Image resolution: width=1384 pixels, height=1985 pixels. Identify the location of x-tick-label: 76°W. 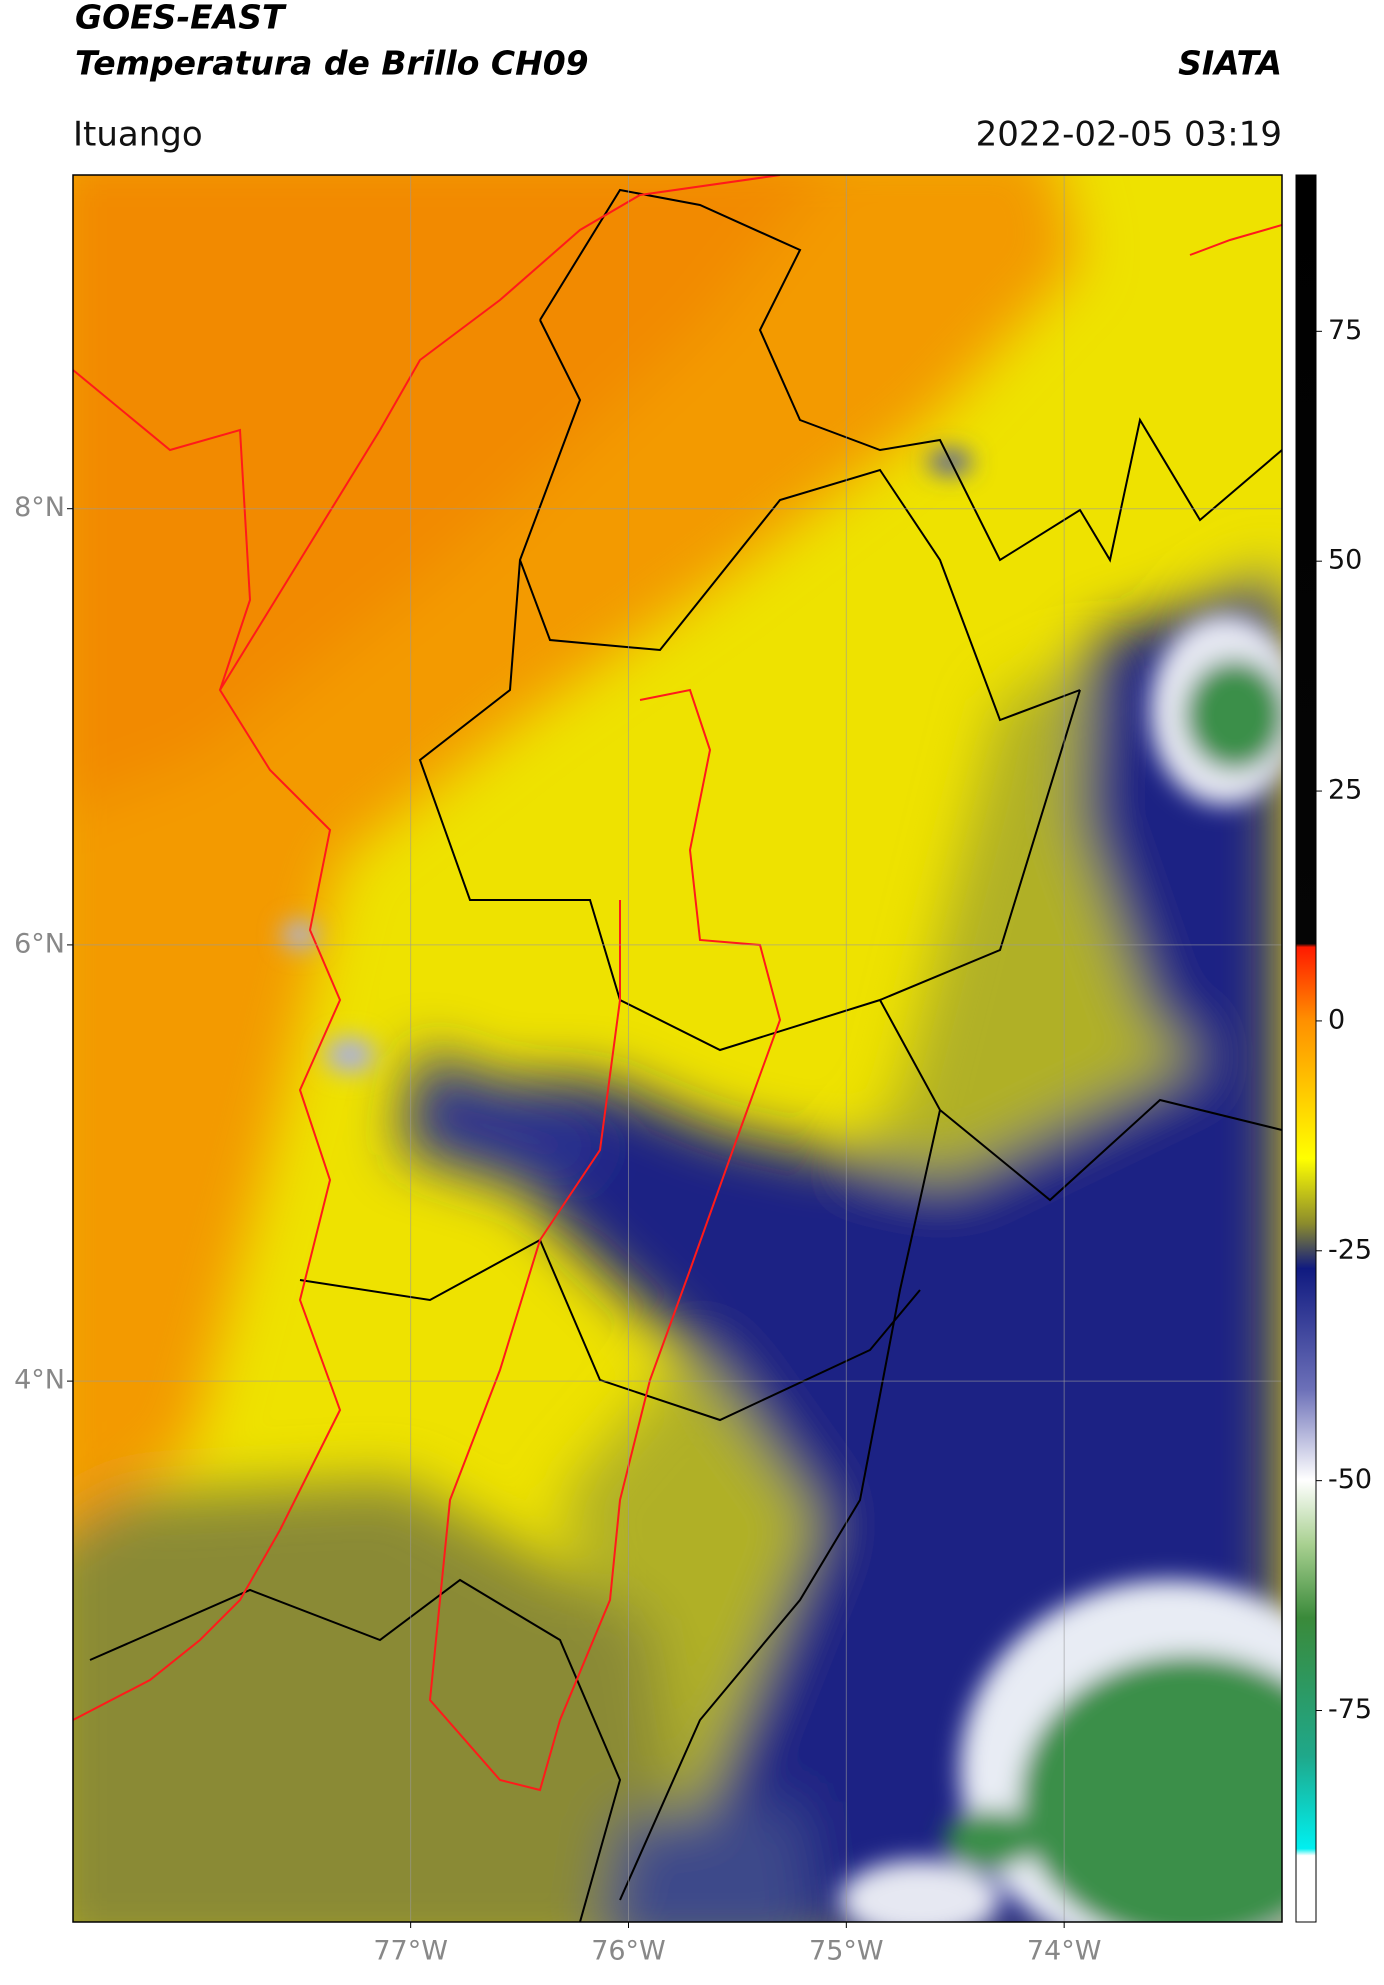
(628, 1951).